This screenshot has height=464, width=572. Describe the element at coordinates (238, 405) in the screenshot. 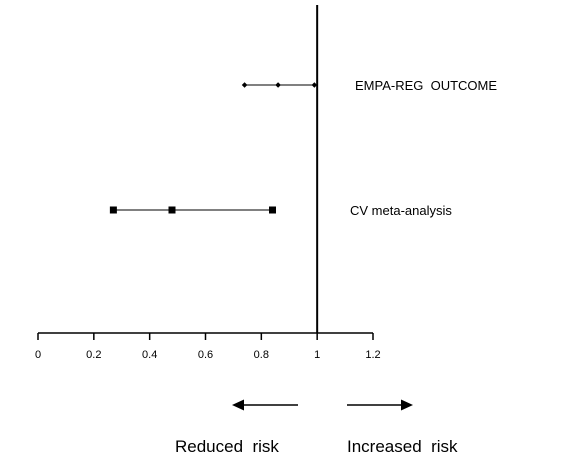

I see `left-arrow-head` at that location.